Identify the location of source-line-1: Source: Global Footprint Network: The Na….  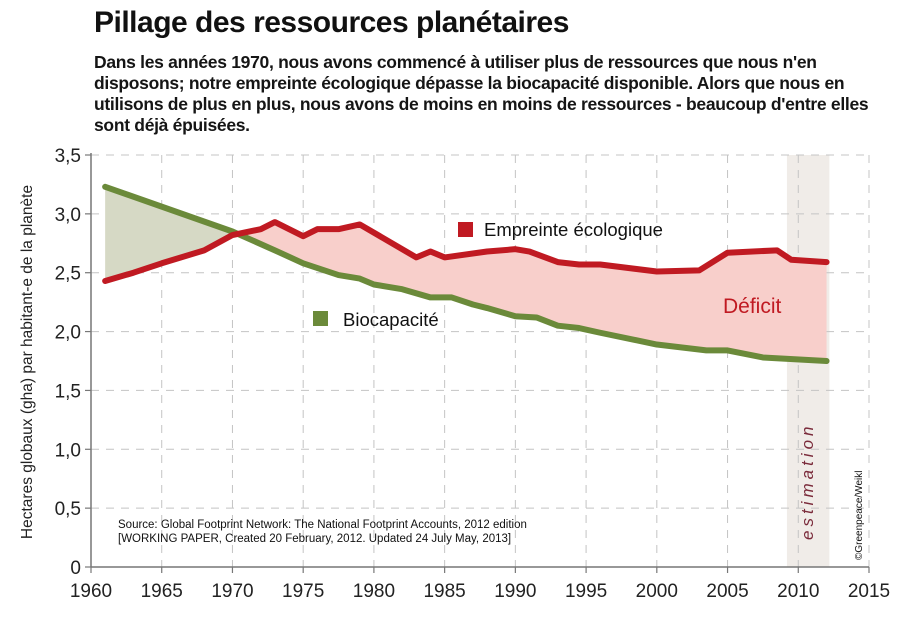
(322, 525).